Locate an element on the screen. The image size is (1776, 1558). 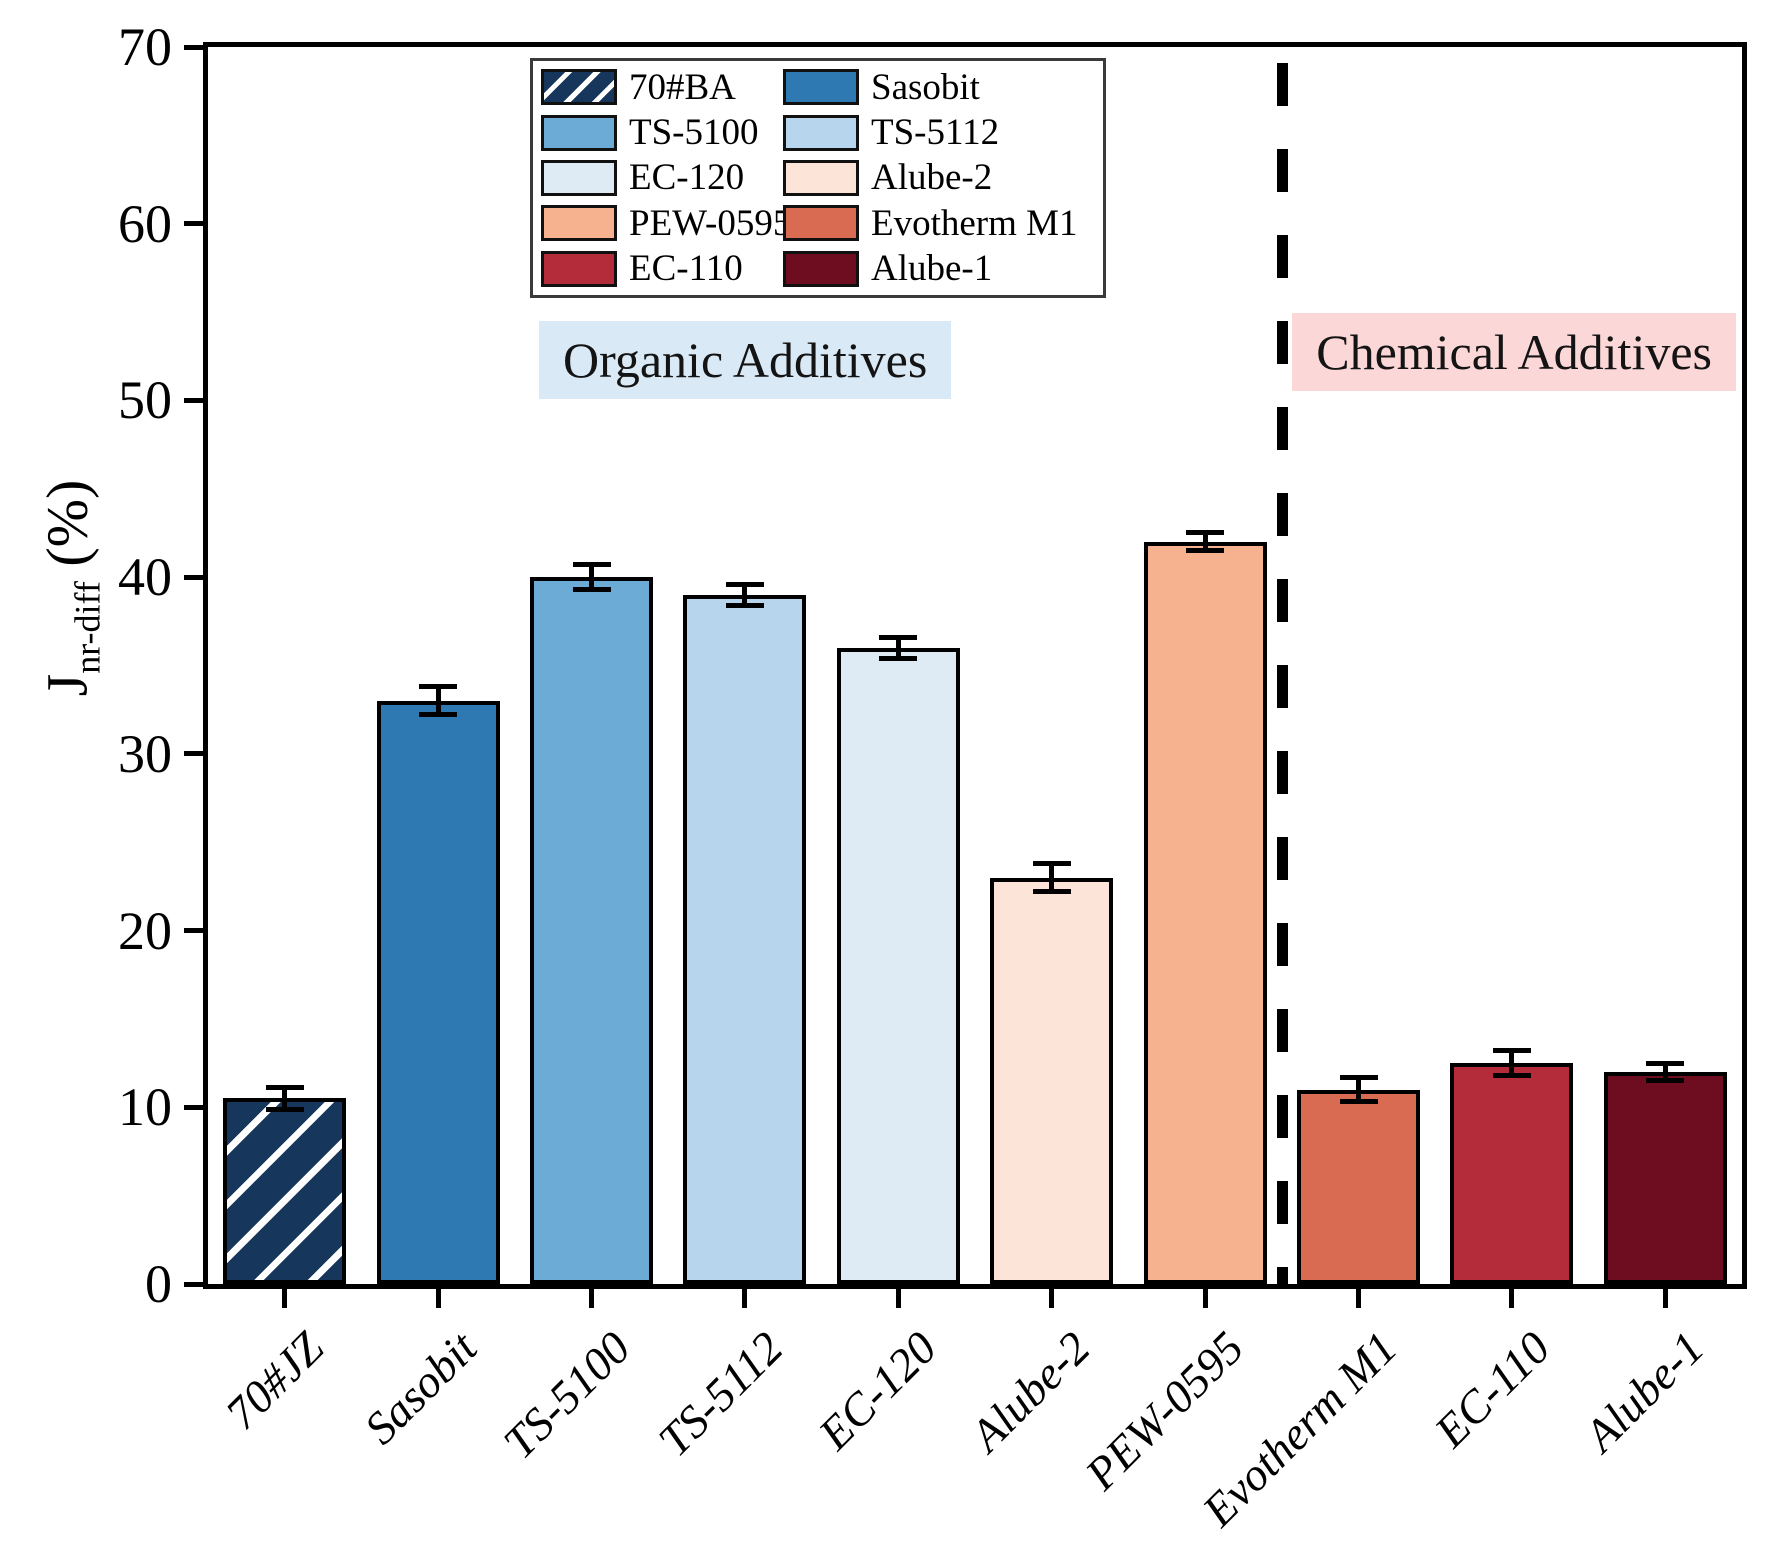
category-separator-dashed-line is located at coordinates (1282, 673).